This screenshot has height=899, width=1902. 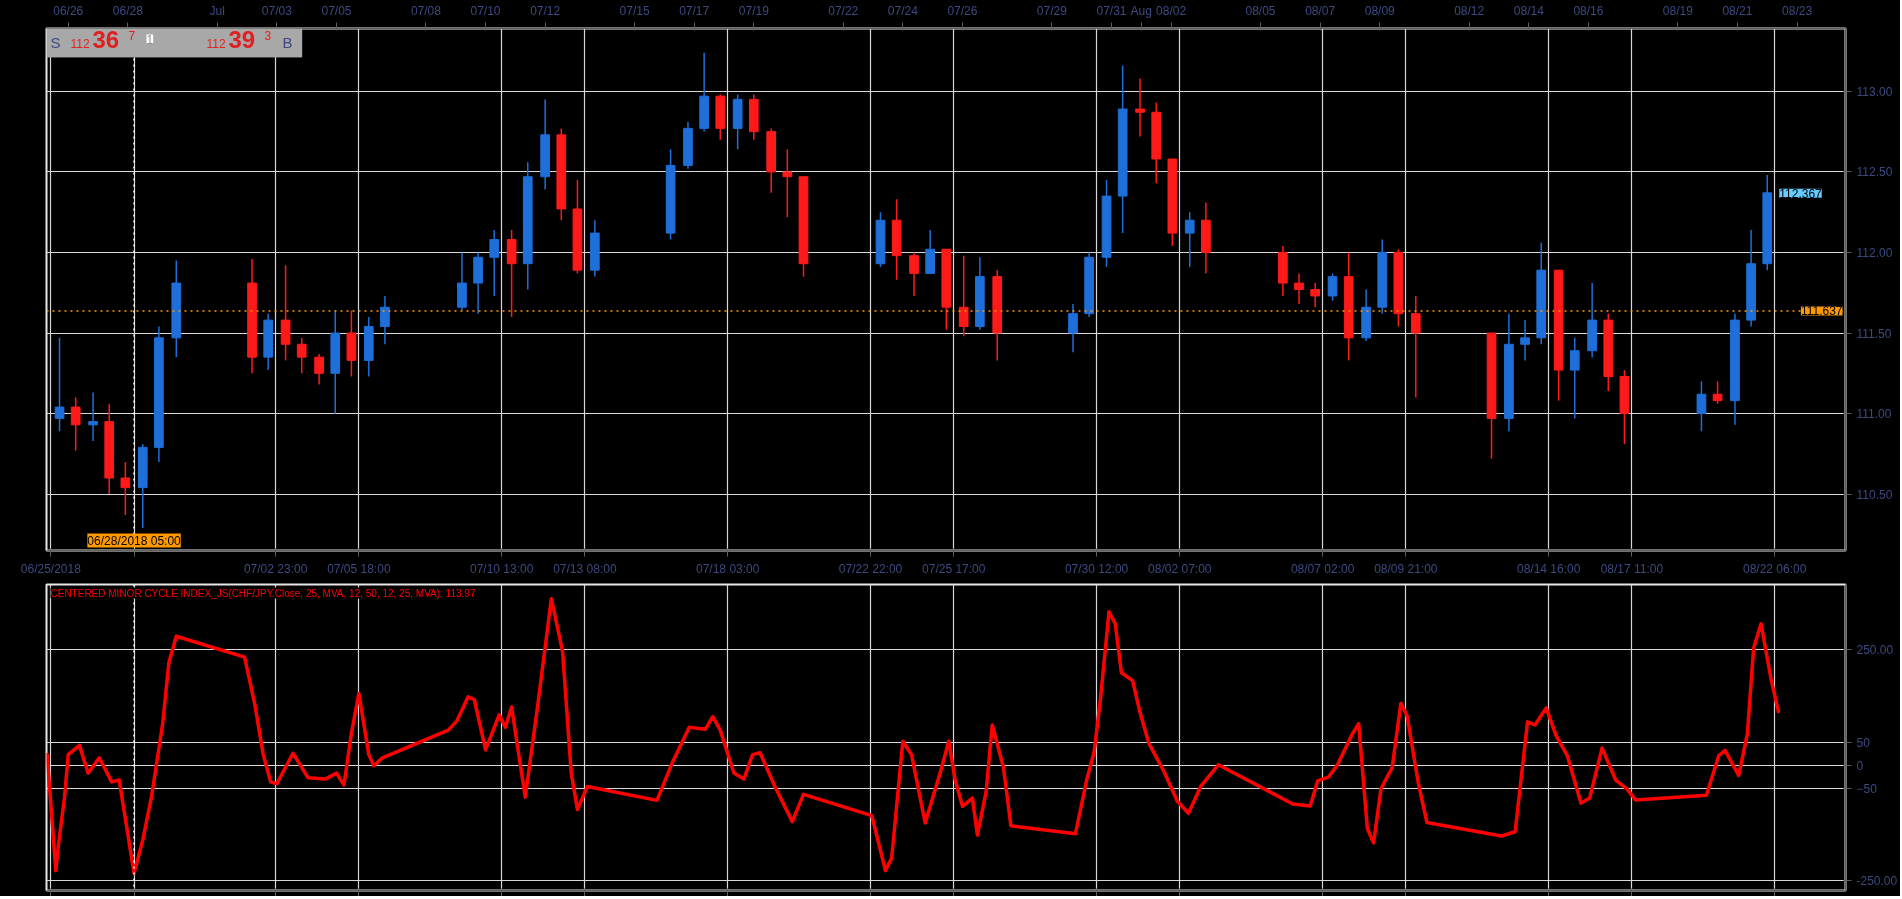 I want to click on x2-tick-label: 06/28, so click(x=128, y=10).